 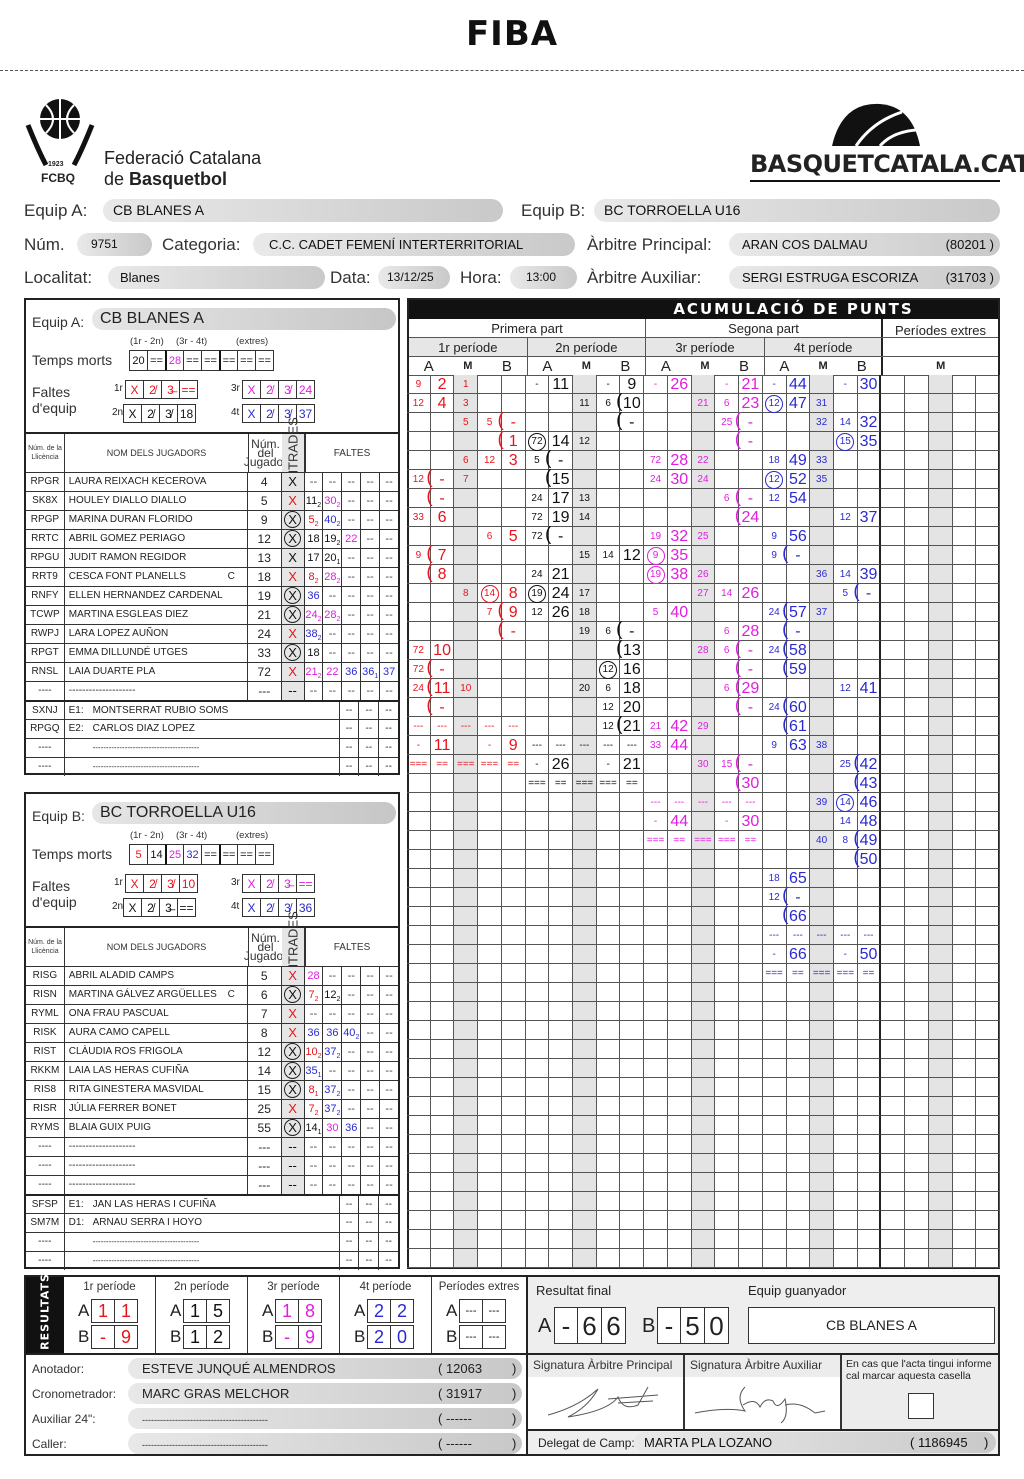 I want to click on score-cell: ==, so click(x=513, y=764).